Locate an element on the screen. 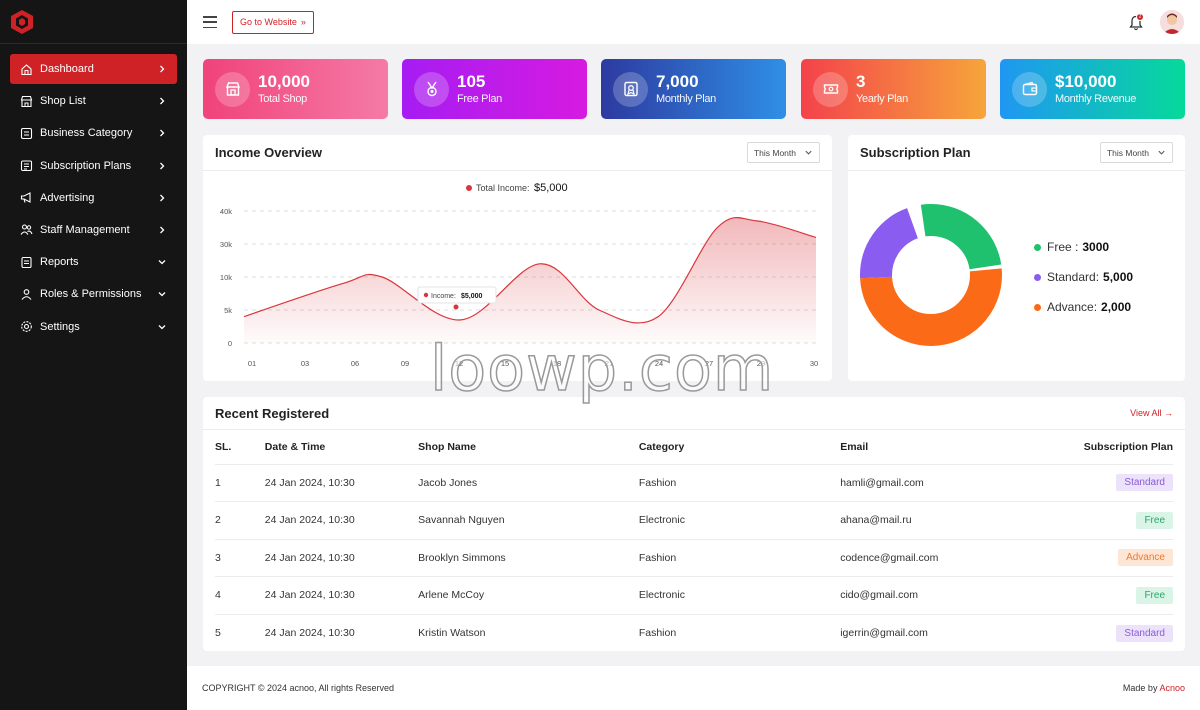 This screenshot has width=1200, height=710. wallet-icon is located at coordinates (1029, 88).